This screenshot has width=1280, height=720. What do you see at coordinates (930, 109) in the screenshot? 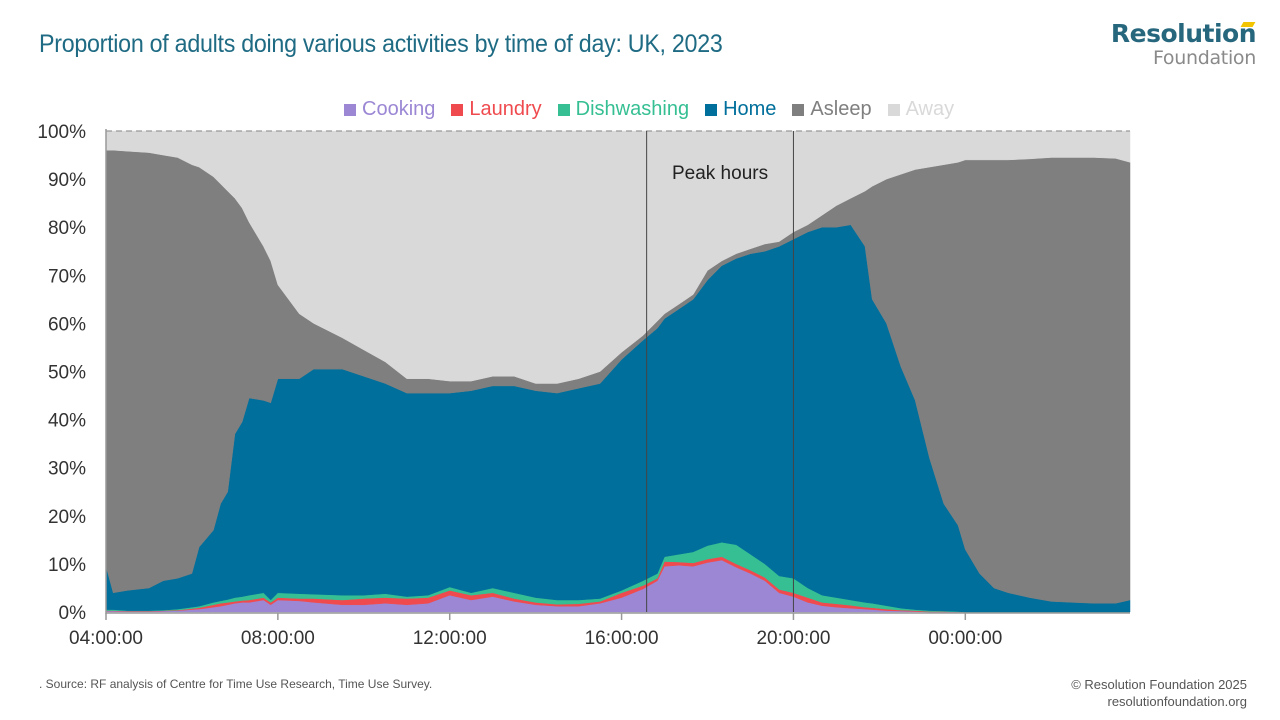
I see `legend-label: Away` at bounding box center [930, 109].